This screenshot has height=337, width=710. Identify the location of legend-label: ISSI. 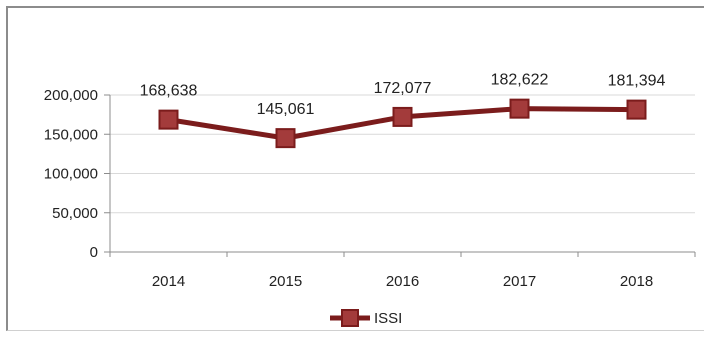
(388, 318).